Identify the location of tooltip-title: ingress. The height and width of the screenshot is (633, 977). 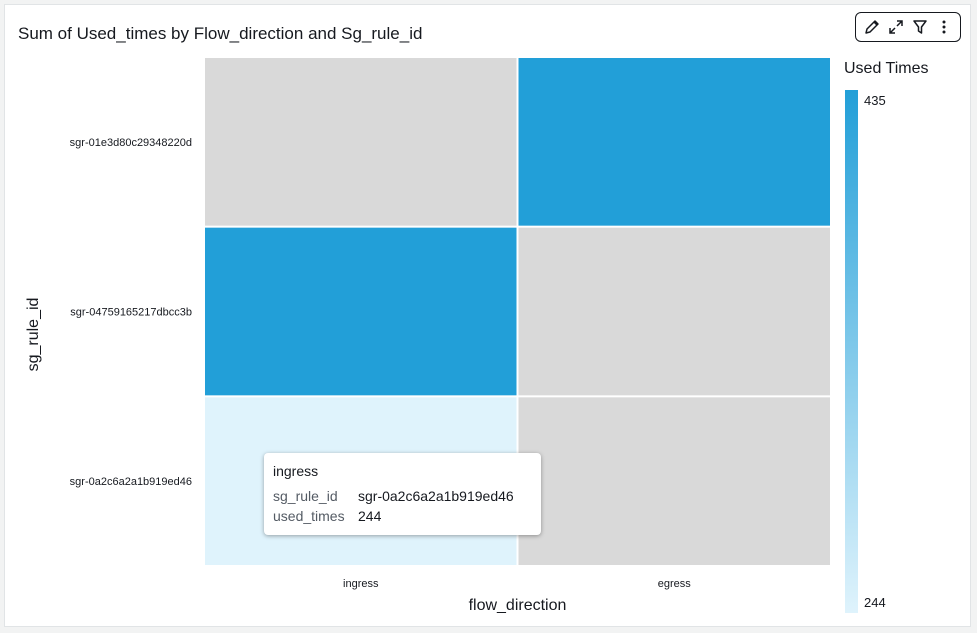
(296, 471).